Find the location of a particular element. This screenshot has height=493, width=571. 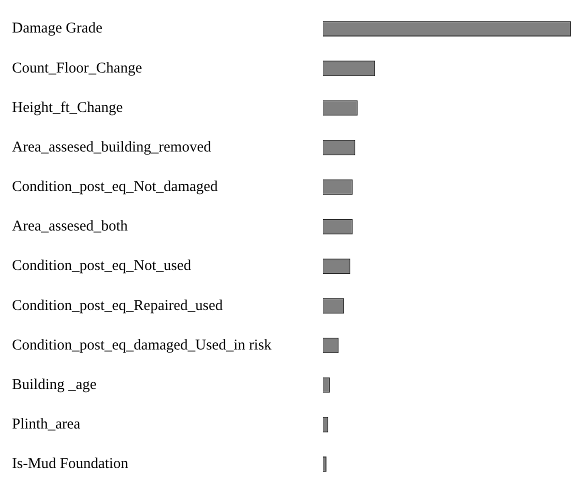

y-tick-label: Damage Grade is located at coordinates (57, 28).